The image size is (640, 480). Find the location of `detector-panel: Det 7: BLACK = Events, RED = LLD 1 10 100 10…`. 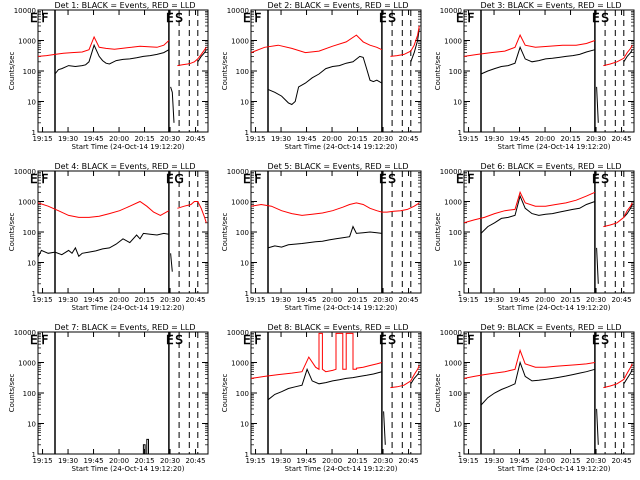

detector-panel: Det 7: BLACK = Events, RED = LLD 1 10 100 10… is located at coordinates (108, 398).